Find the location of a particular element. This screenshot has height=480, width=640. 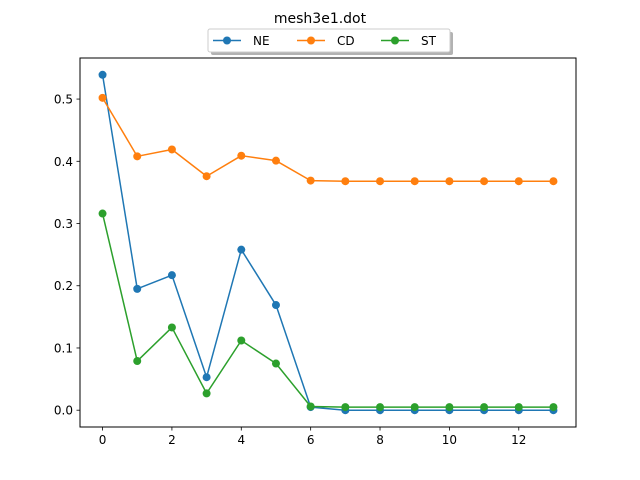

legend-entry-st: ST is located at coordinates (409, 41).